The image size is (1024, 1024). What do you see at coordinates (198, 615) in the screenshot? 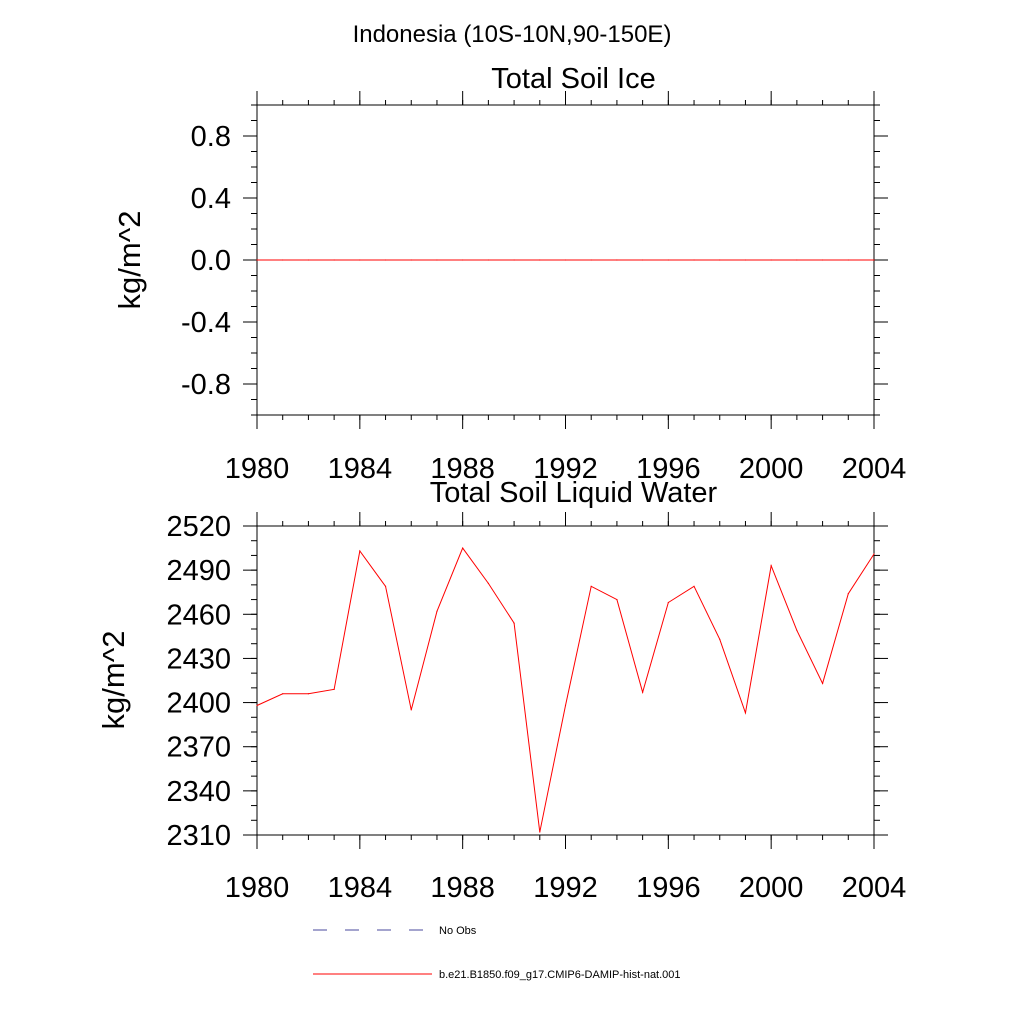
I see `y-tick-label: 2460` at bounding box center [198, 615].